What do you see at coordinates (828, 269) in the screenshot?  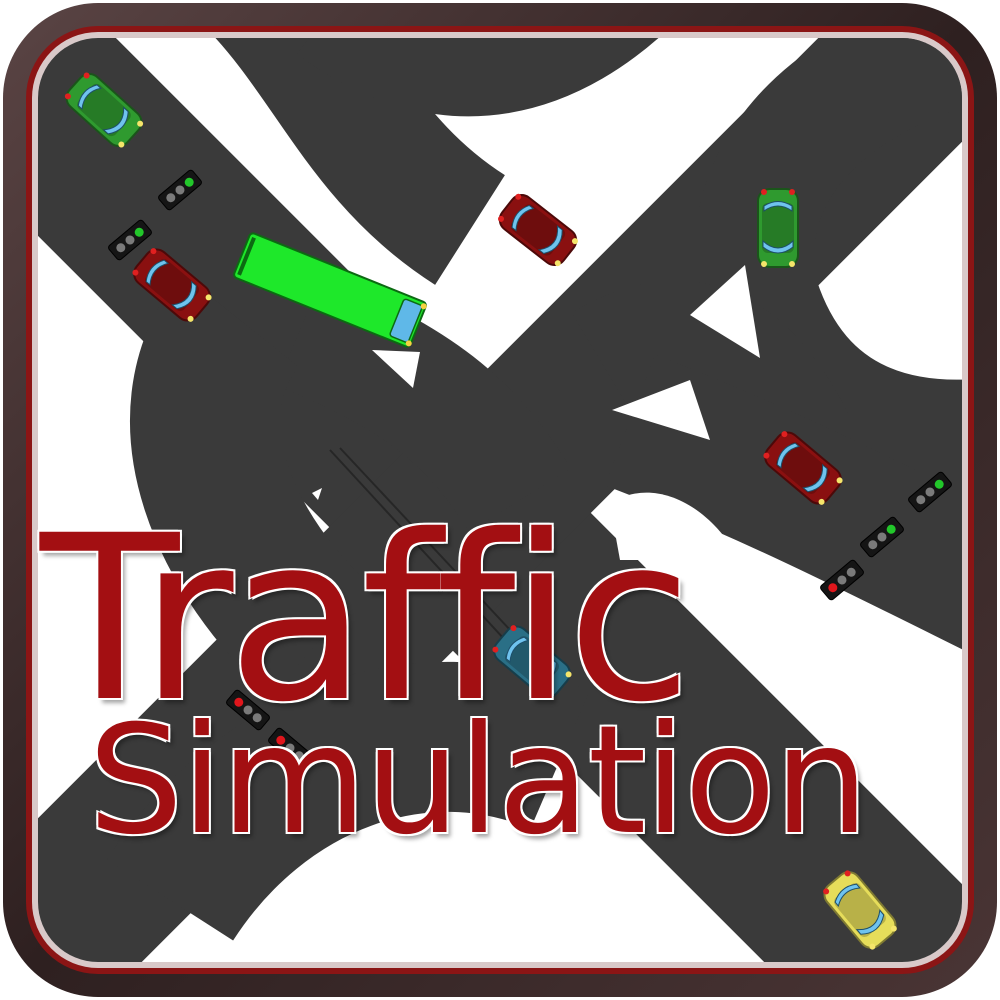 I see `road-right-loop` at bounding box center [828, 269].